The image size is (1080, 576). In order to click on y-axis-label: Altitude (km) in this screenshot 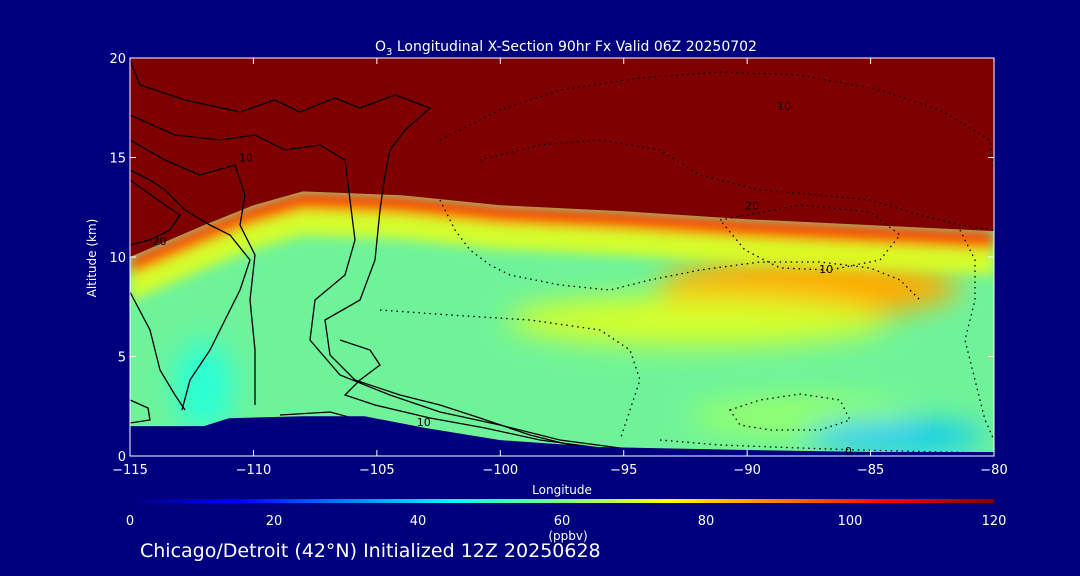, I will do `click(92, 258)`.